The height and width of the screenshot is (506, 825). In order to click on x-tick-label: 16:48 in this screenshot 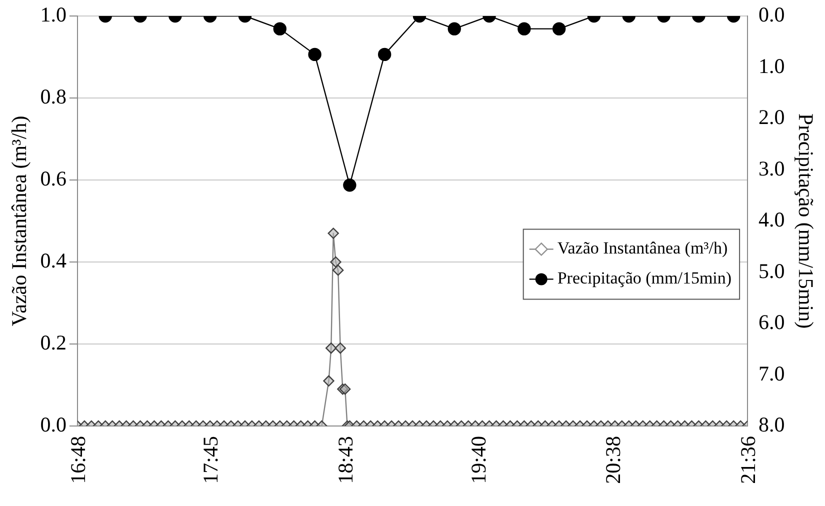, I will do `click(78, 460)`.